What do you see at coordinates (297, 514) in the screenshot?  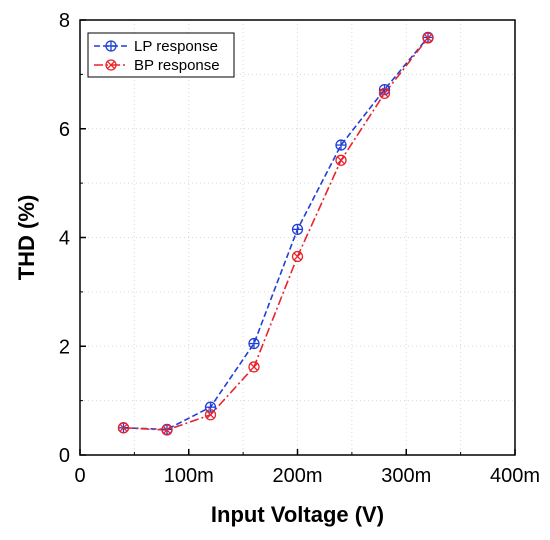 I see `x-axis-title: Input Voltage (V)` at bounding box center [297, 514].